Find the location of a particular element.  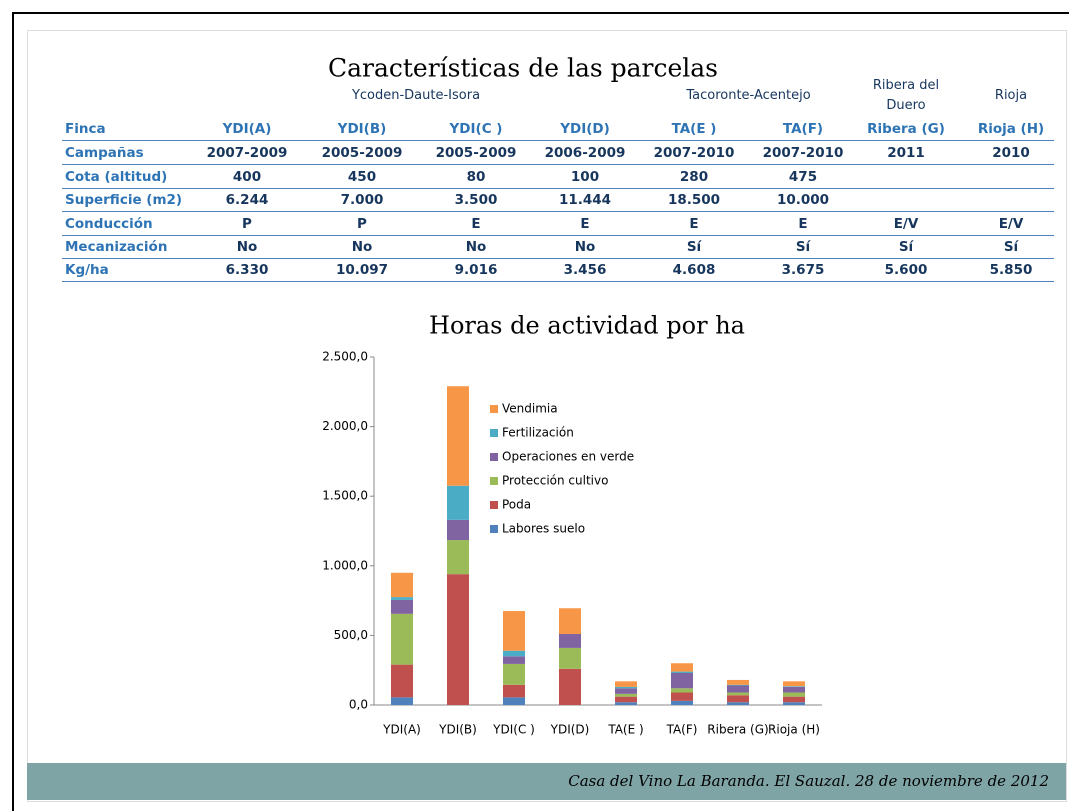

row-header: Superficie (m2) is located at coordinates (124, 200).